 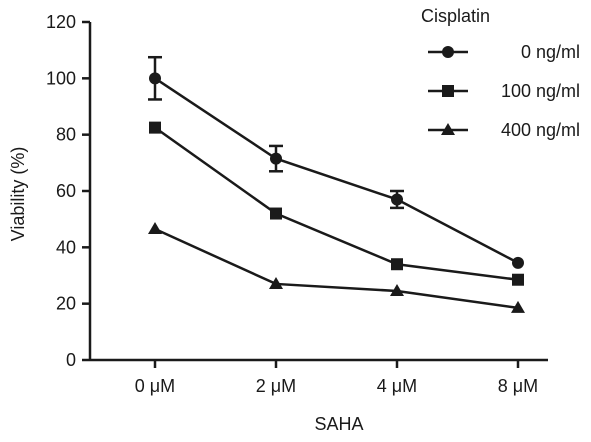 I want to click on legend: Cisplatin 0 ng/ml 100 ng/ml 400 ng/ml, so click(x=500, y=73).